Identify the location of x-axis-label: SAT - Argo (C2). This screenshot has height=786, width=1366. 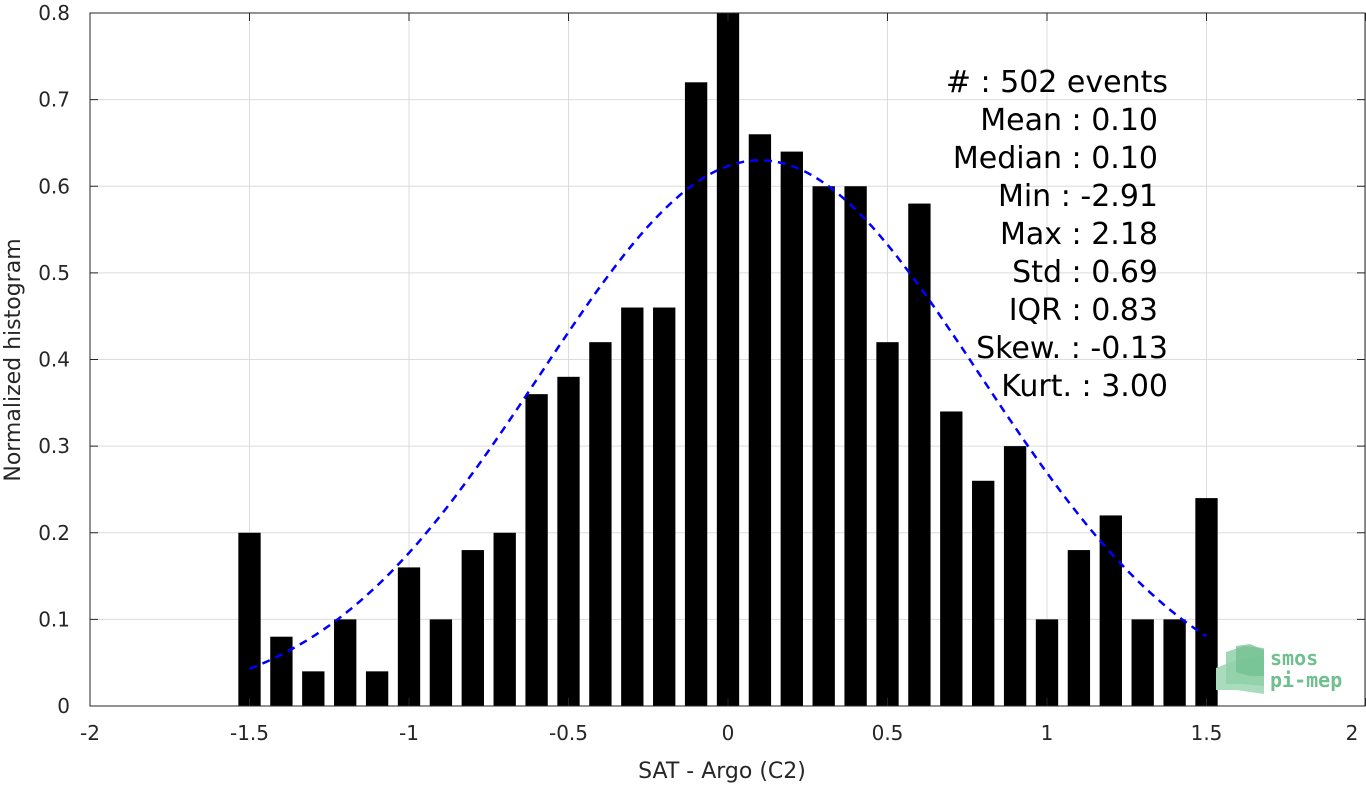
(722, 771).